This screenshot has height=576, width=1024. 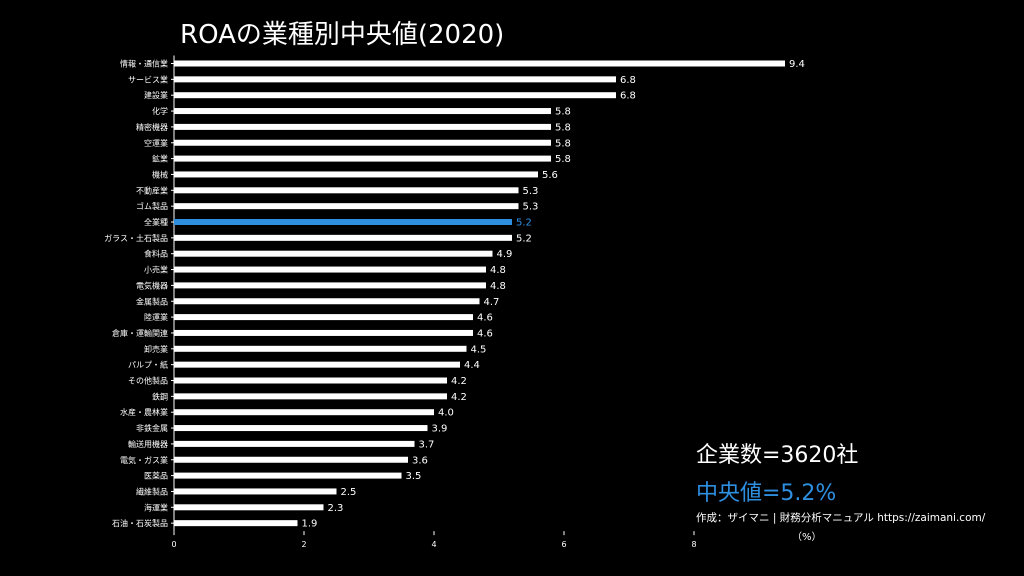 I want to click on category-label: 鉄鋼, so click(x=160, y=396).